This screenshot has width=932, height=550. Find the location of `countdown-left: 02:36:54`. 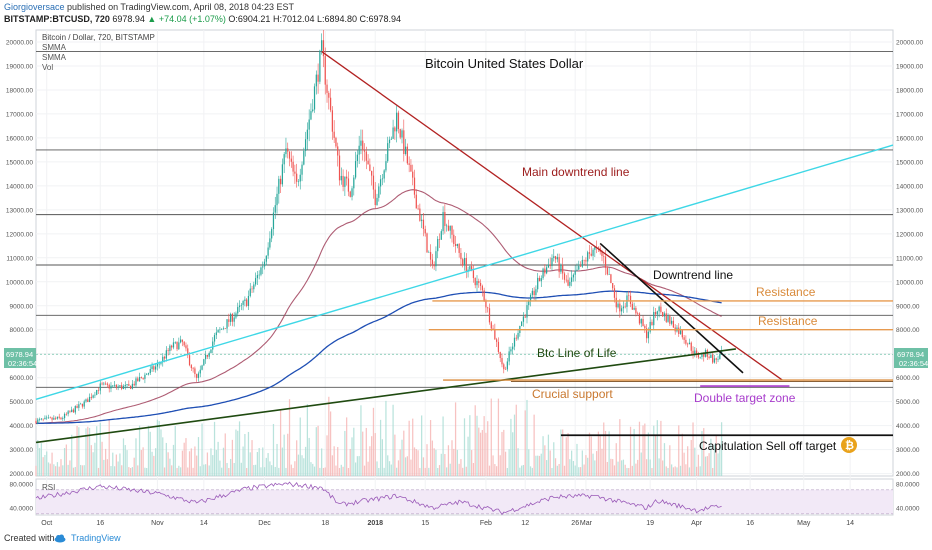

countdown-left: 02:36:54 is located at coordinates (22, 363).